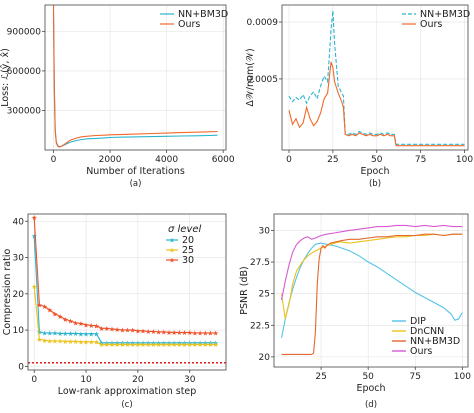  What do you see at coordinates (188, 260) in the screenshot?
I see `legend-label: 30` at bounding box center [188, 260].